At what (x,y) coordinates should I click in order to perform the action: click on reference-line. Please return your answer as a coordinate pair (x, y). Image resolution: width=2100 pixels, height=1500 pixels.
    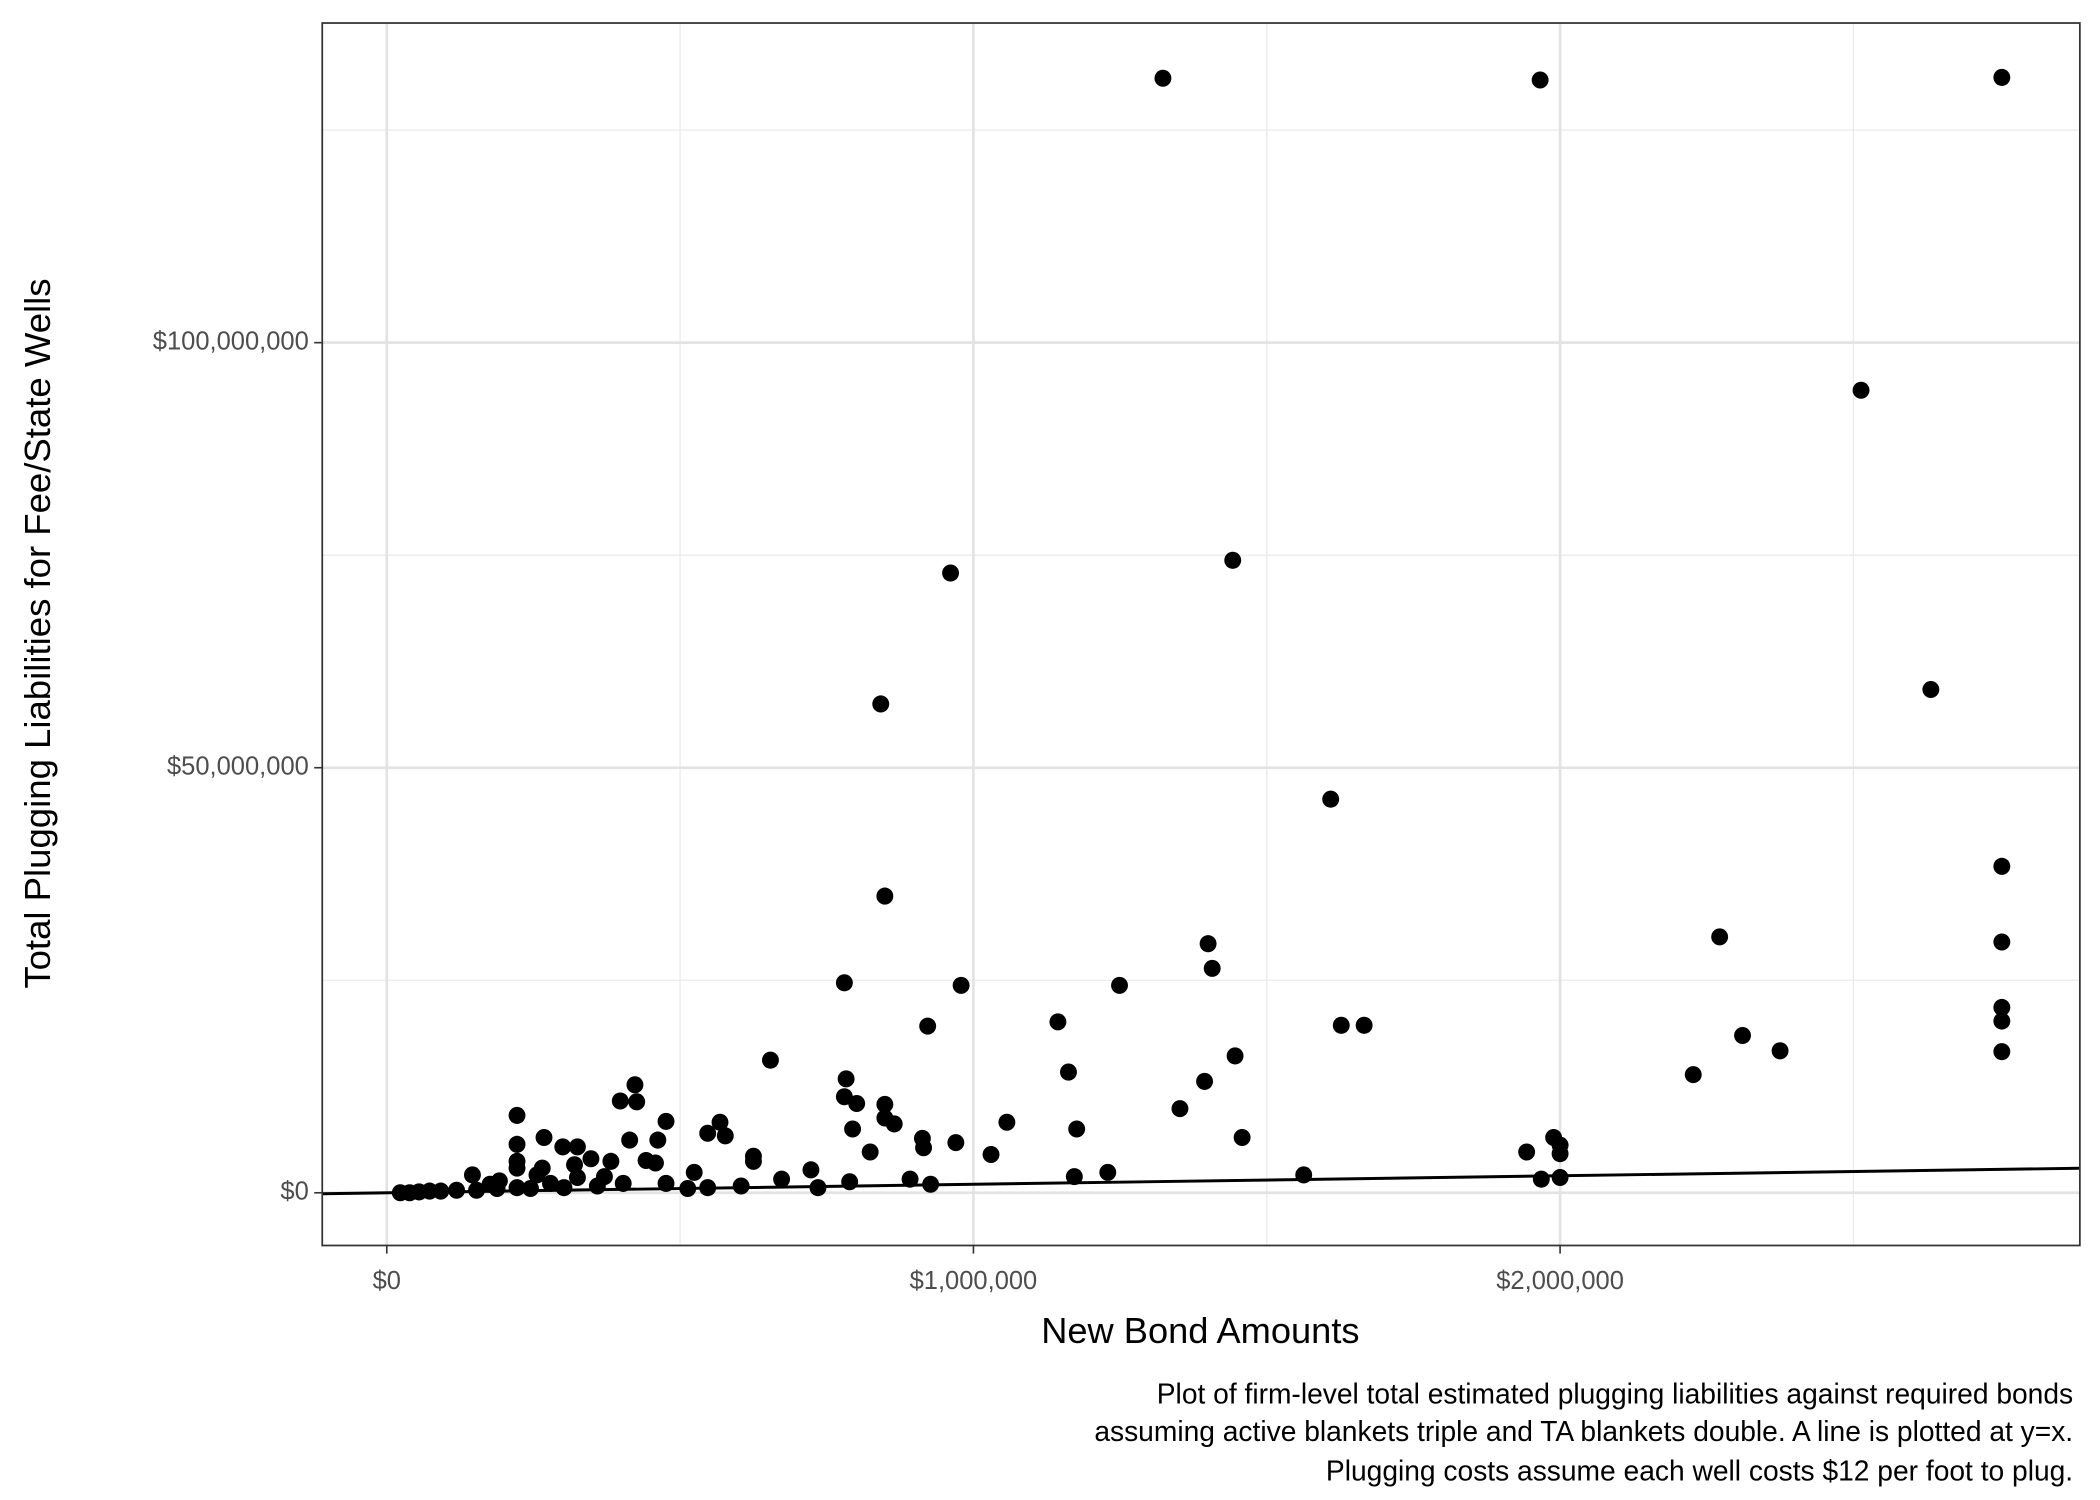
    Looking at the image, I should click on (1201, 1181).